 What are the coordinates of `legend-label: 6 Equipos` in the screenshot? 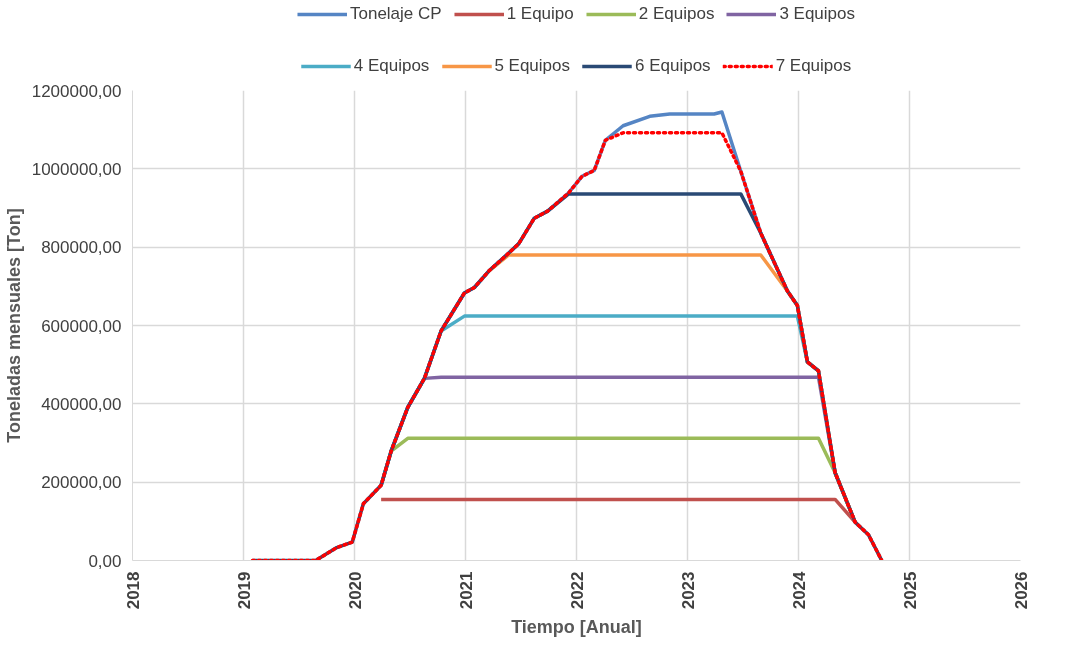 It's located at (673, 66).